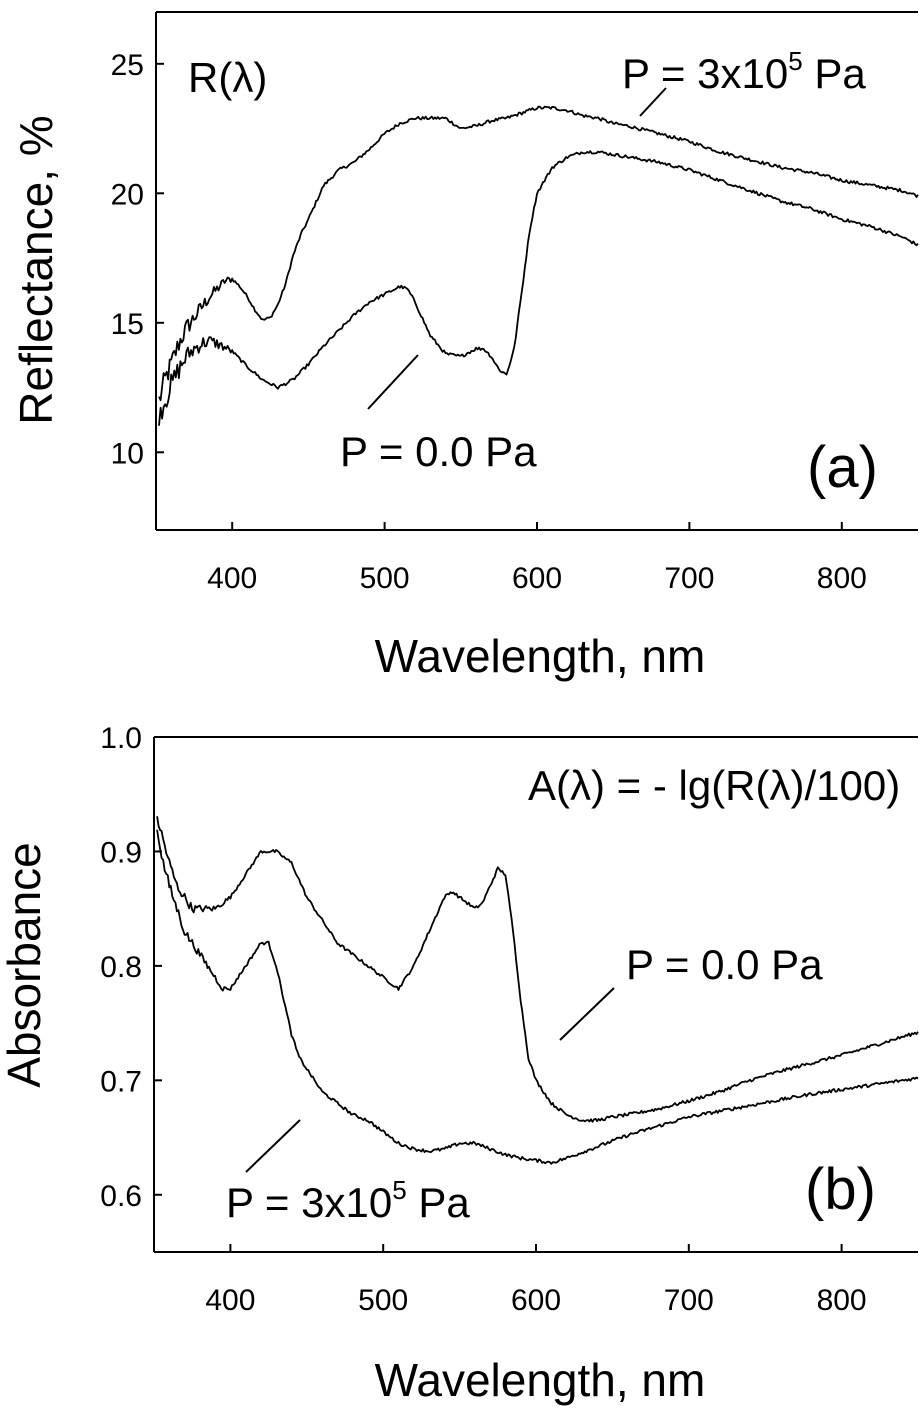 The width and height of the screenshot is (919, 1410). Describe the element at coordinates (25, 965) in the screenshot. I see `absorbance-y-axis-title: Absorbance` at that location.